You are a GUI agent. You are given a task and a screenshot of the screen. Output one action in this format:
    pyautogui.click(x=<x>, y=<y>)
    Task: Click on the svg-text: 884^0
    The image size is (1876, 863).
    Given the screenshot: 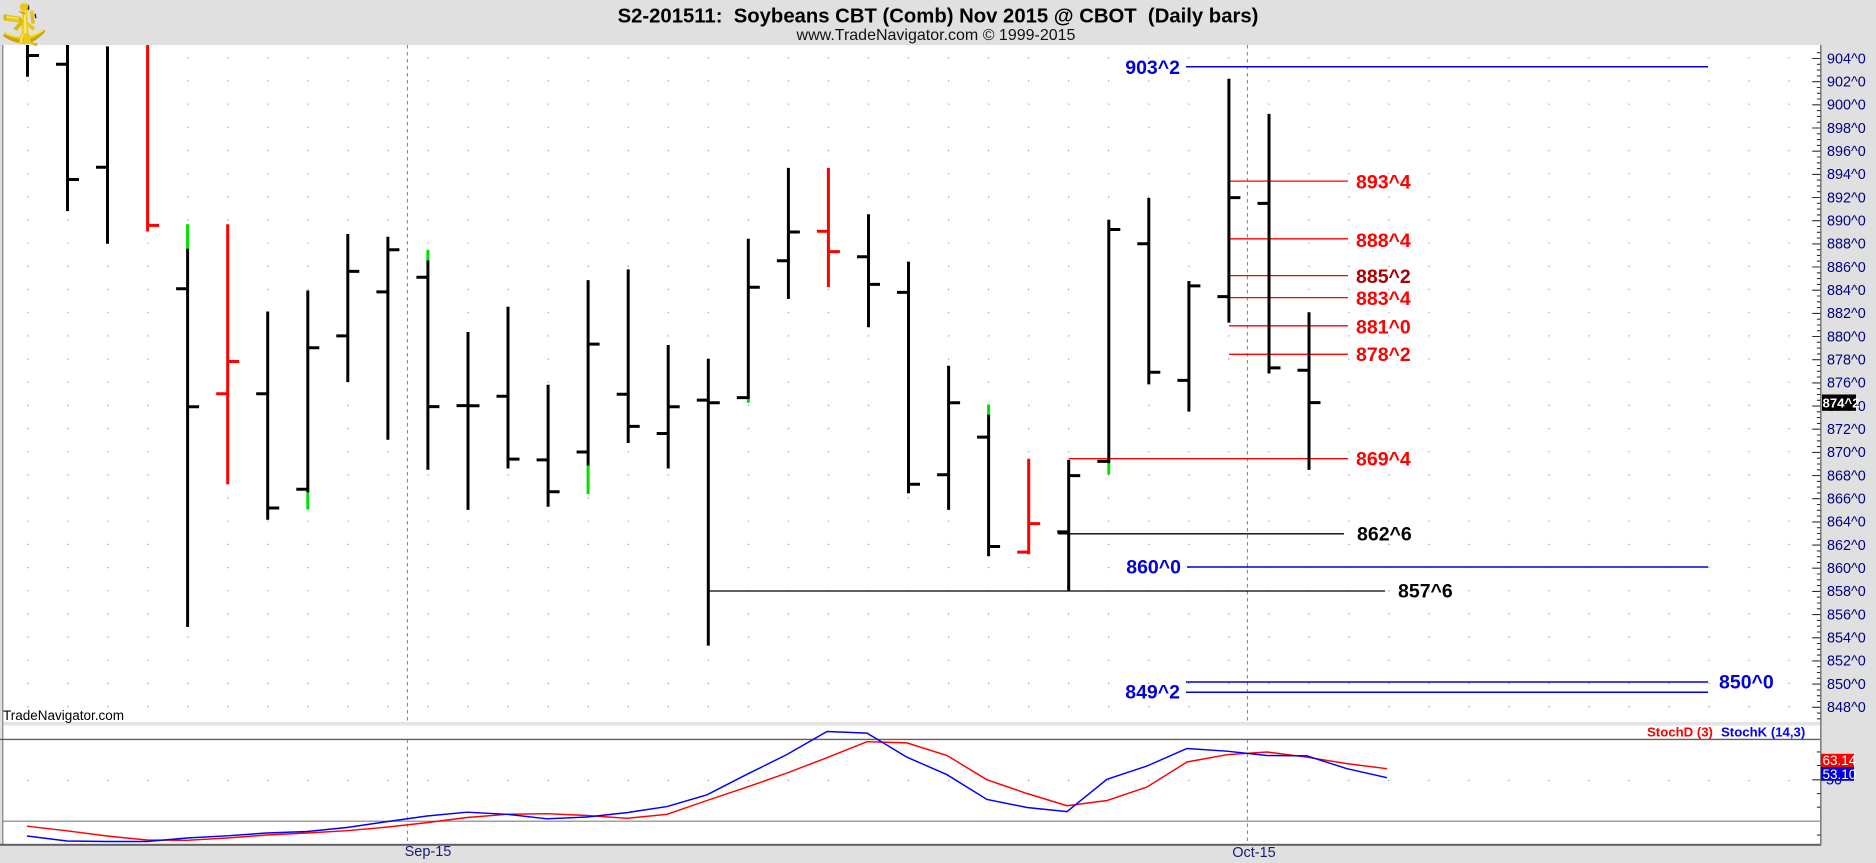 What is the action you would take?
    pyautogui.click(x=1846, y=291)
    